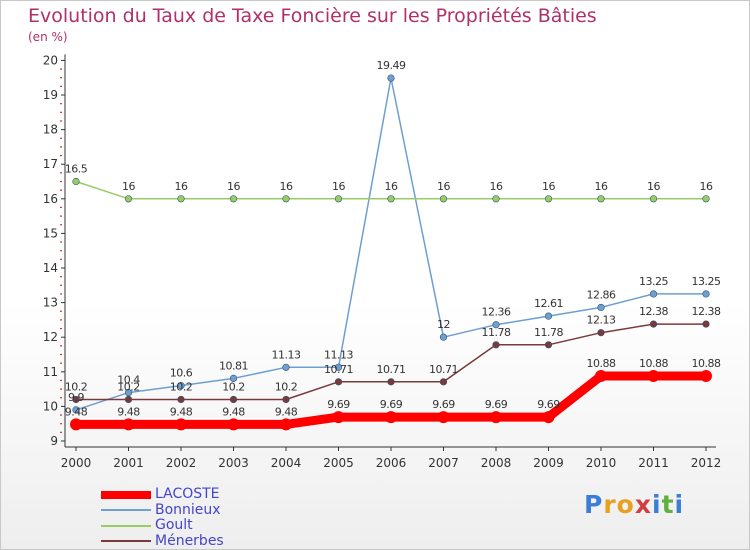  I want to click on logo-letter: o, so click(625, 504).